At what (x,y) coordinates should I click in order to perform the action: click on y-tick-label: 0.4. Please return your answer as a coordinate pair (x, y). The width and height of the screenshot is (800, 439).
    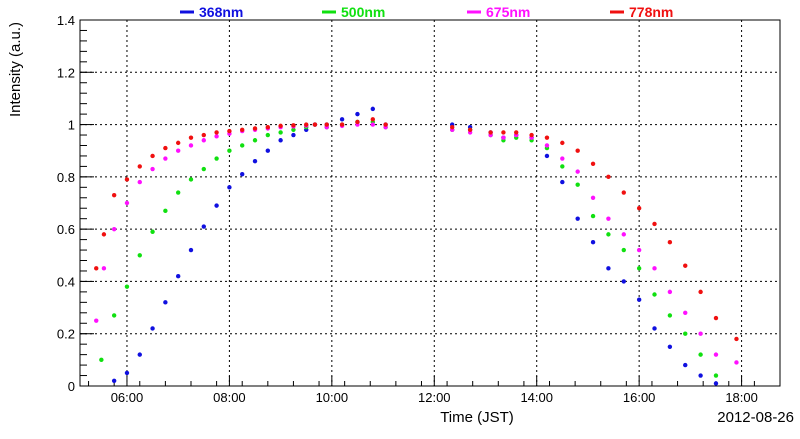
    Looking at the image, I should click on (66, 281).